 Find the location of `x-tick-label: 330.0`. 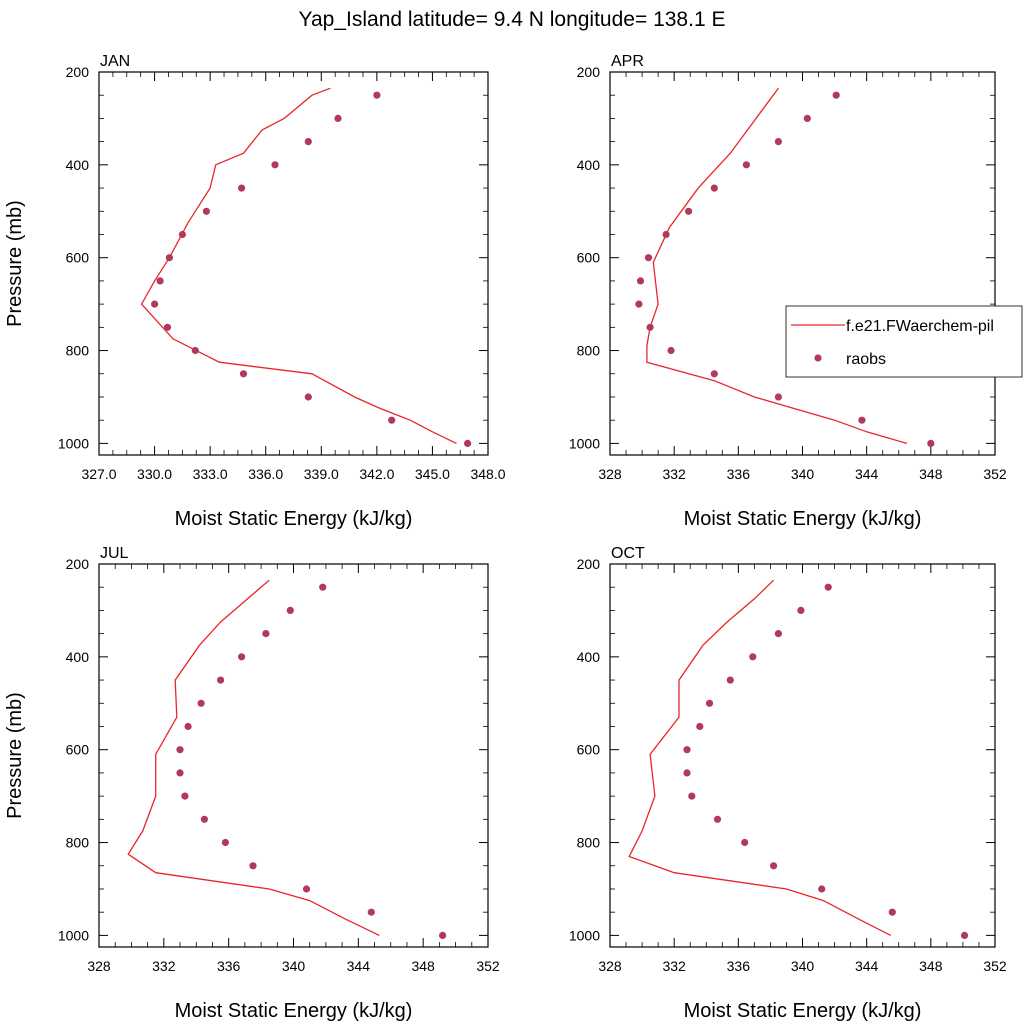

x-tick-label: 330.0 is located at coordinates (154, 474).